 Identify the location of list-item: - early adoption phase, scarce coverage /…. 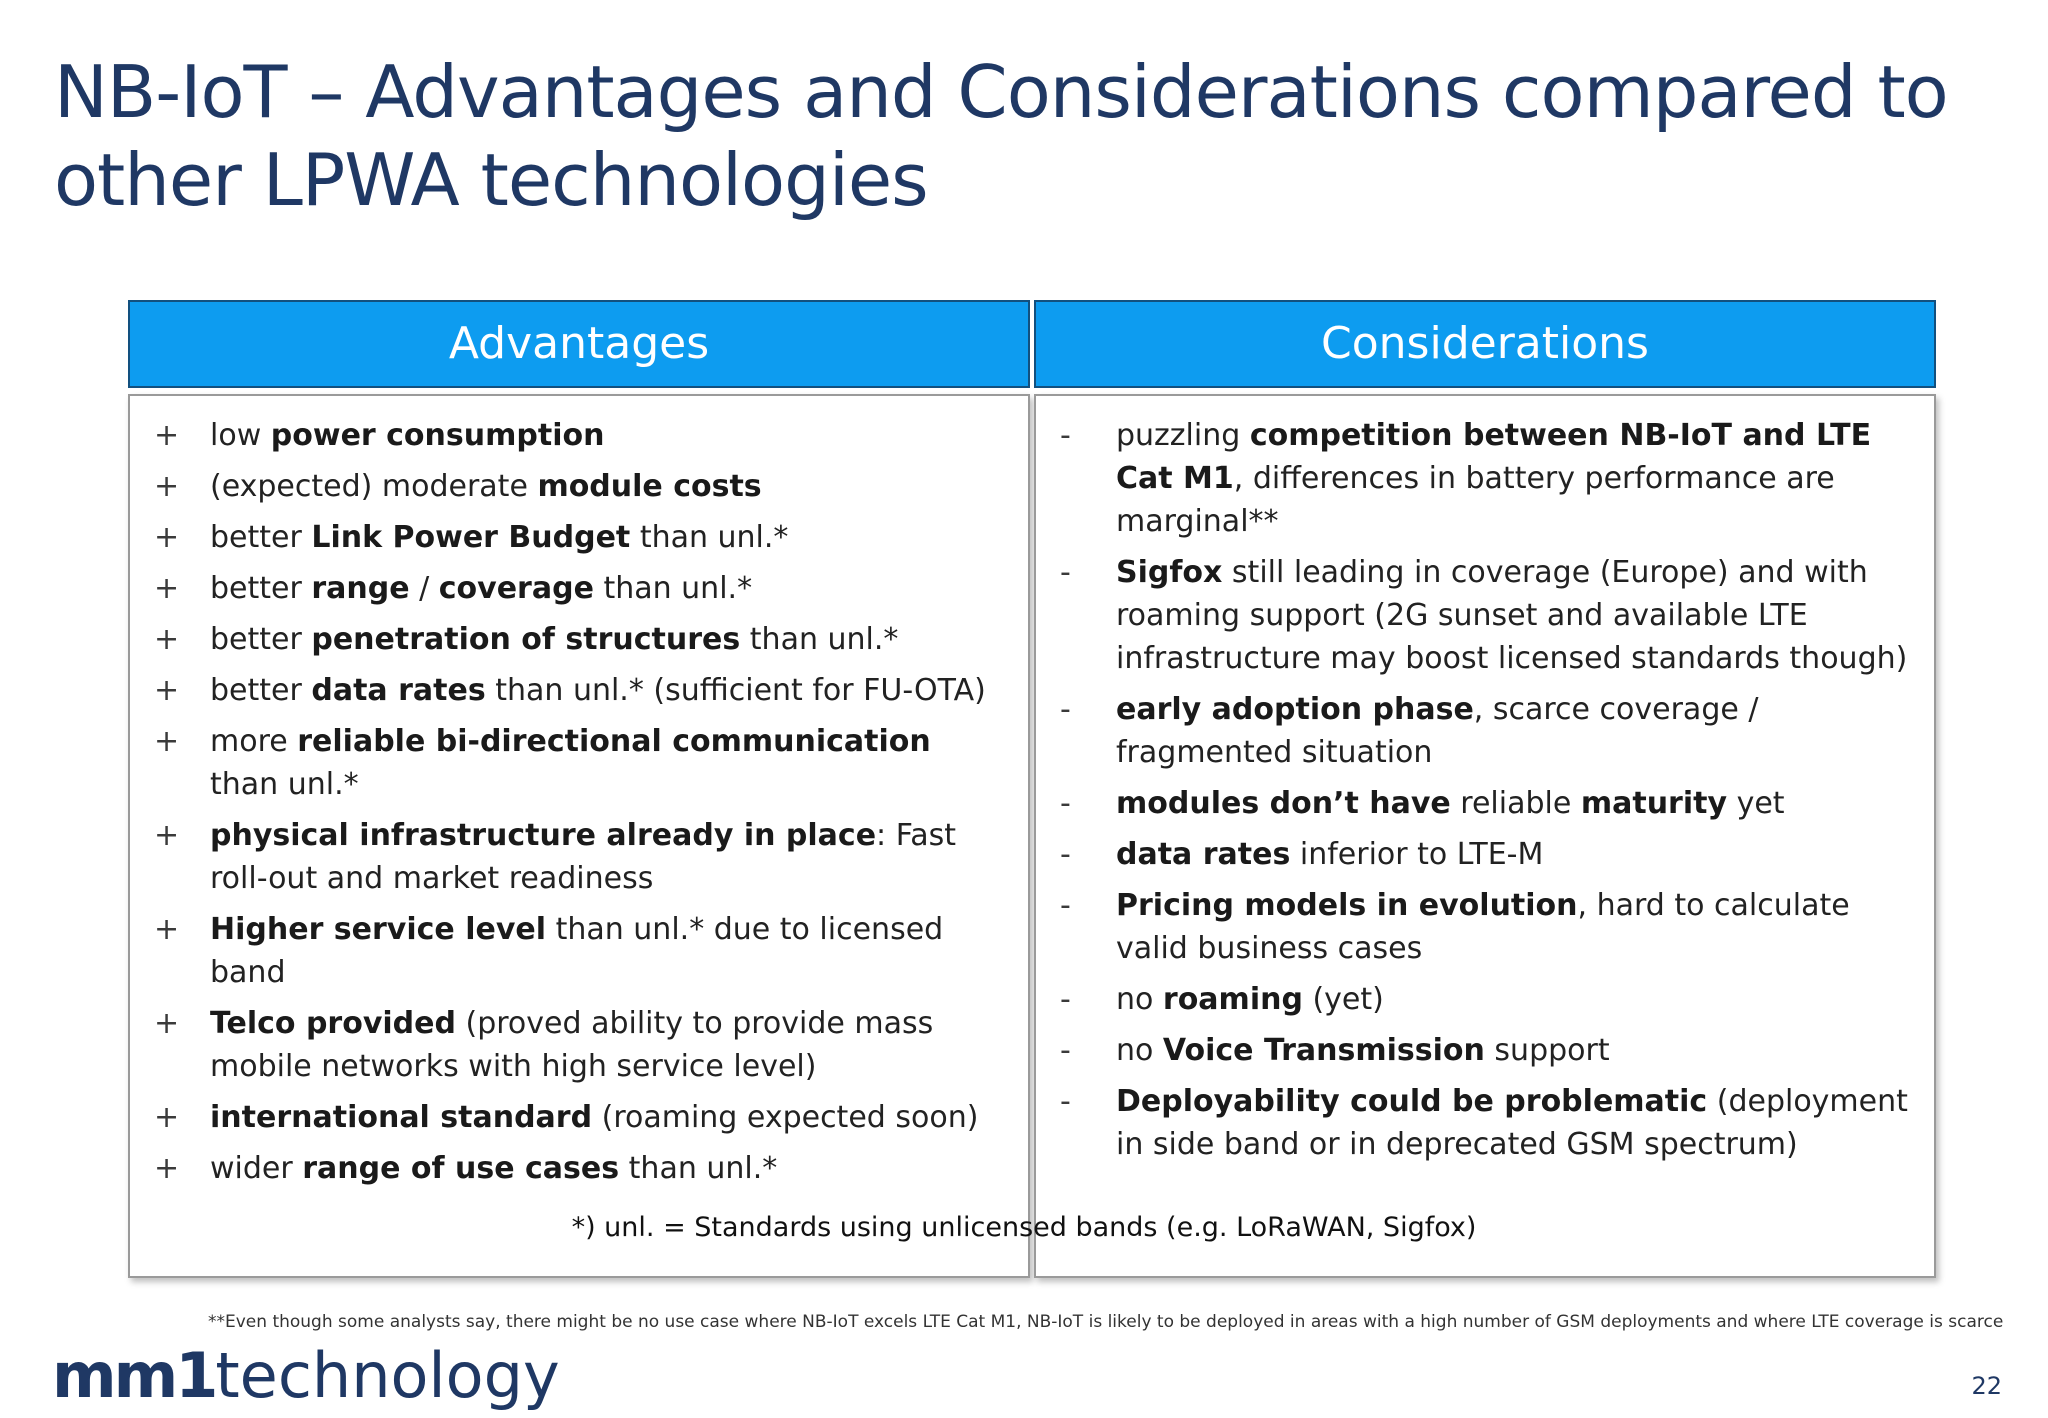
(1485, 731).